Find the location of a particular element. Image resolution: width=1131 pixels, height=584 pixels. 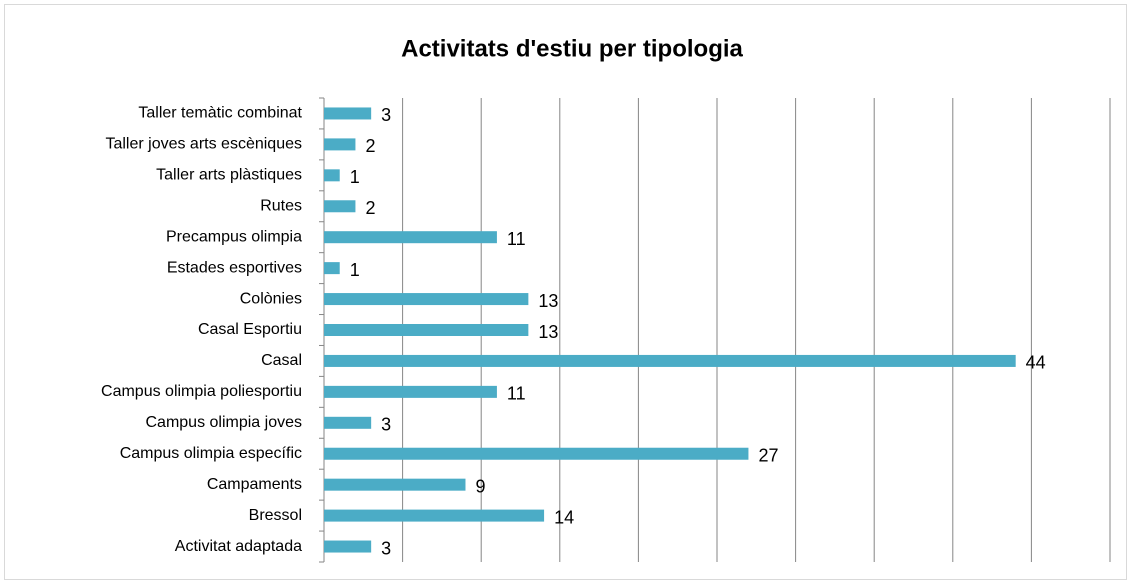

y-tick-label: Casal Esportiu is located at coordinates (250, 329).